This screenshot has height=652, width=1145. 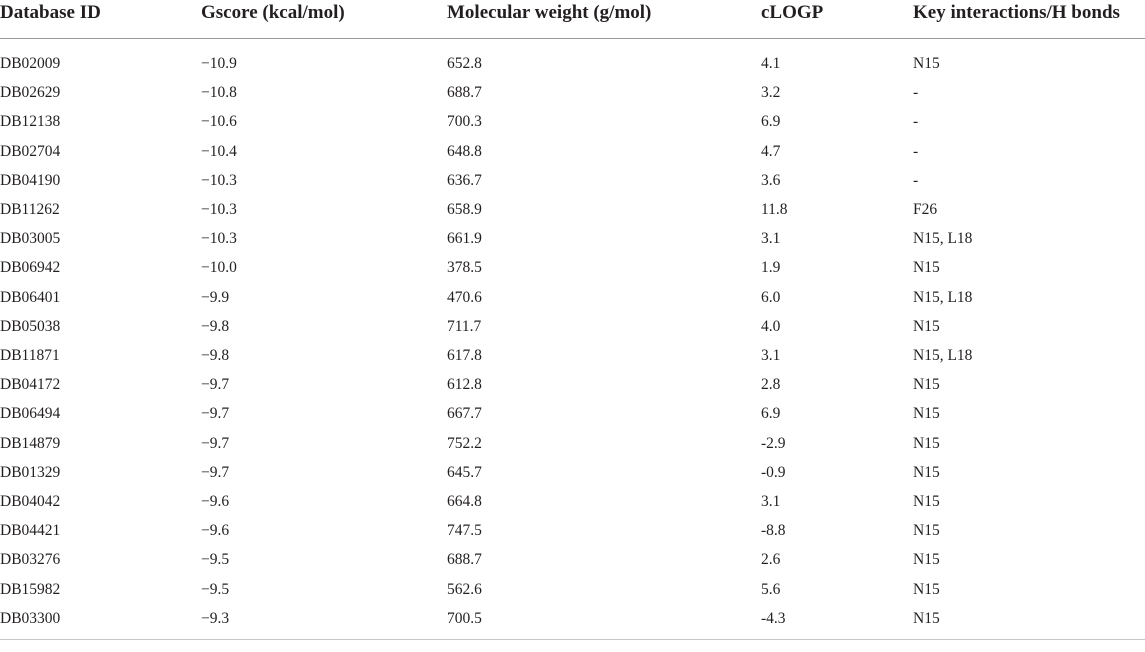 What do you see at coordinates (219, 93) in the screenshot?
I see `cell-gscore: −10.8` at bounding box center [219, 93].